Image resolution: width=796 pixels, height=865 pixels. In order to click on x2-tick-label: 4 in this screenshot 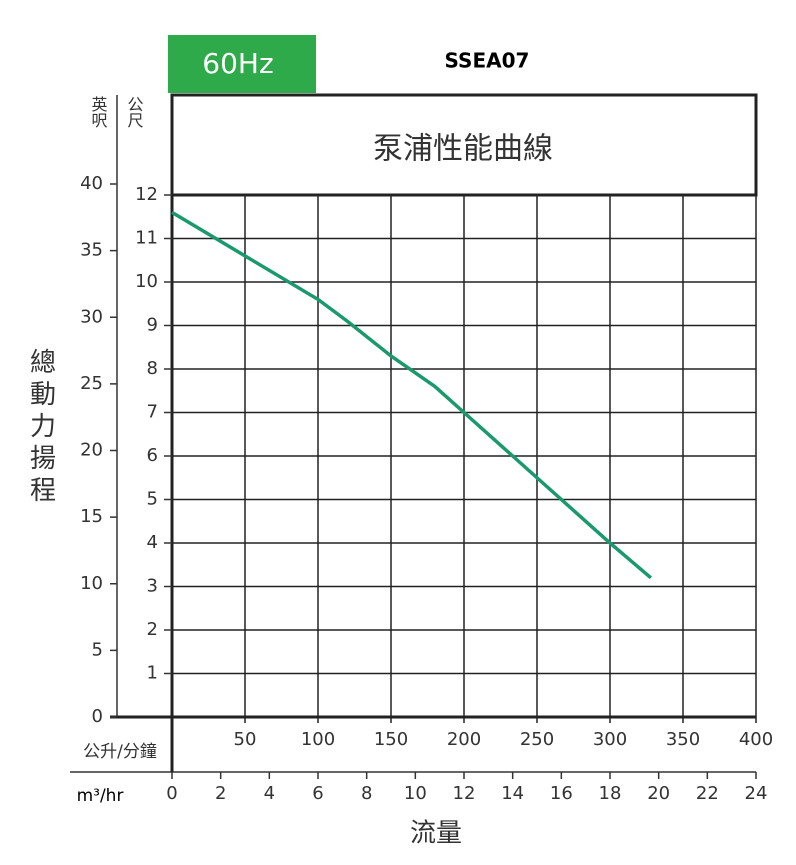, I will do `click(269, 793)`.